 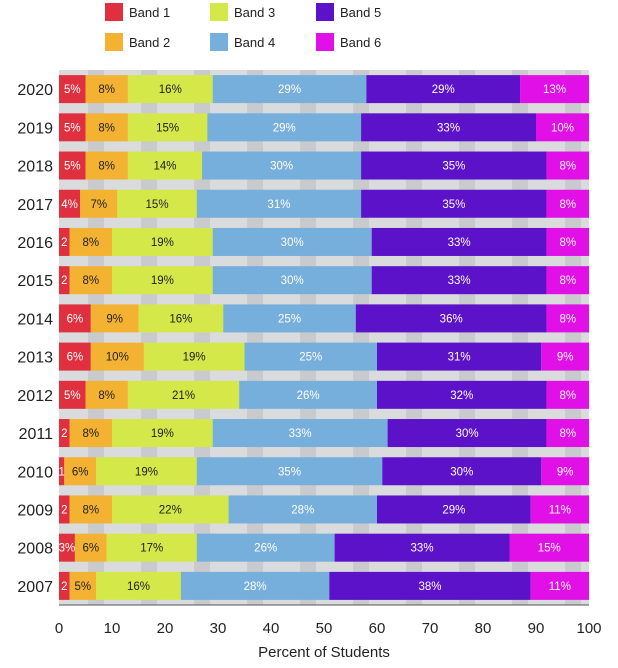 What do you see at coordinates (430, 628) in the screenshot?
I see `x-tick-label: 70` at bounding box center [430, 628].